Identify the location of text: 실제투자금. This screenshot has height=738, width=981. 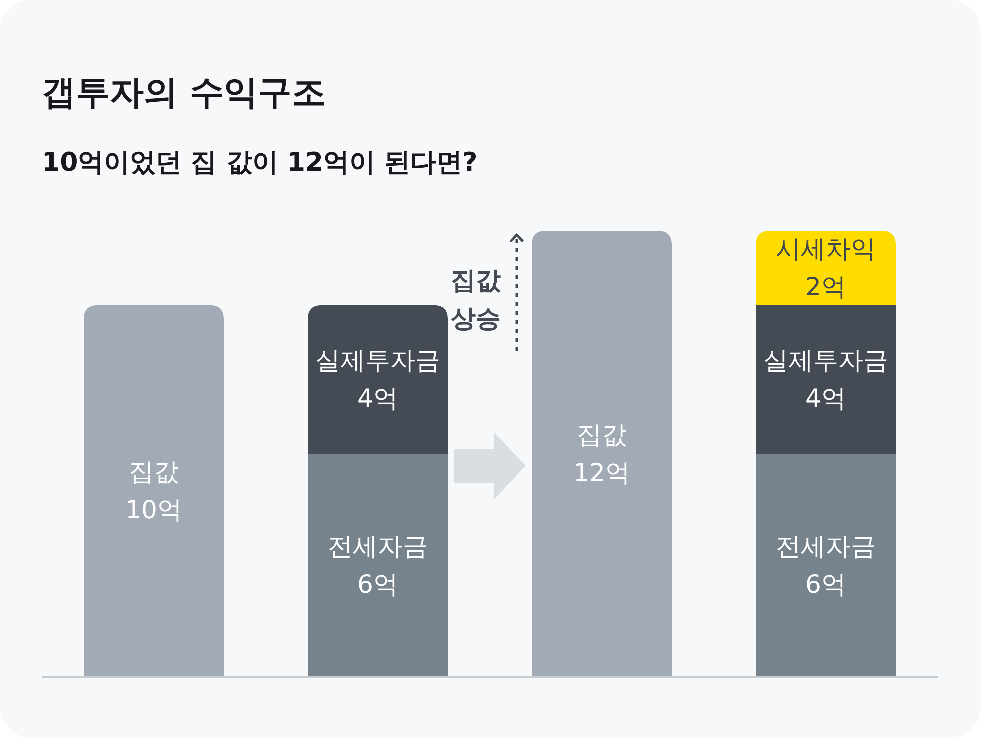
(826, 361).